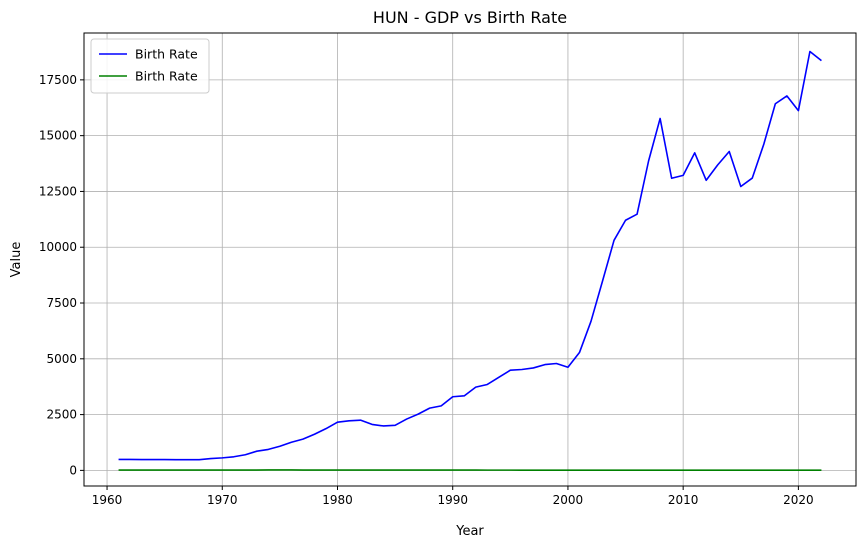 The image size is (868, 551). Describe the element at coordinates (470, 17) in the screenshot. I see `chart-title: HUN - GDP vs Birth Rate` at that location.